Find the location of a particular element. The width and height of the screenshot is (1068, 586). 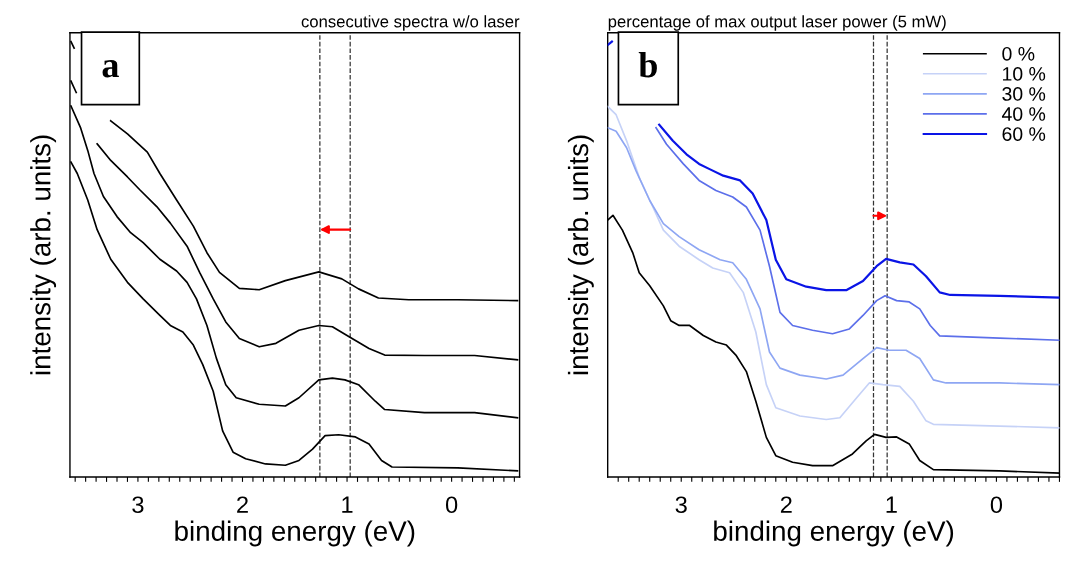

legend-label: 40 % is located at coordinates (1023, 114).